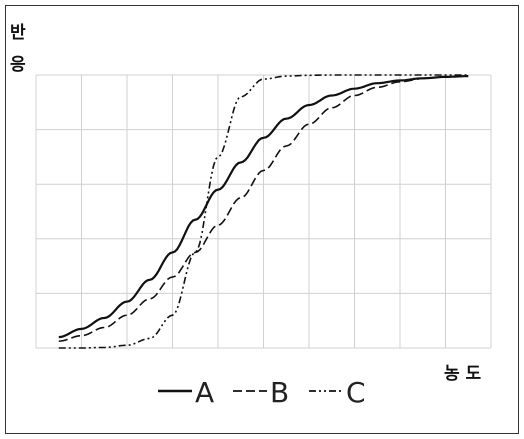  I want to click on legend-label-c: C, so click(356, 392).